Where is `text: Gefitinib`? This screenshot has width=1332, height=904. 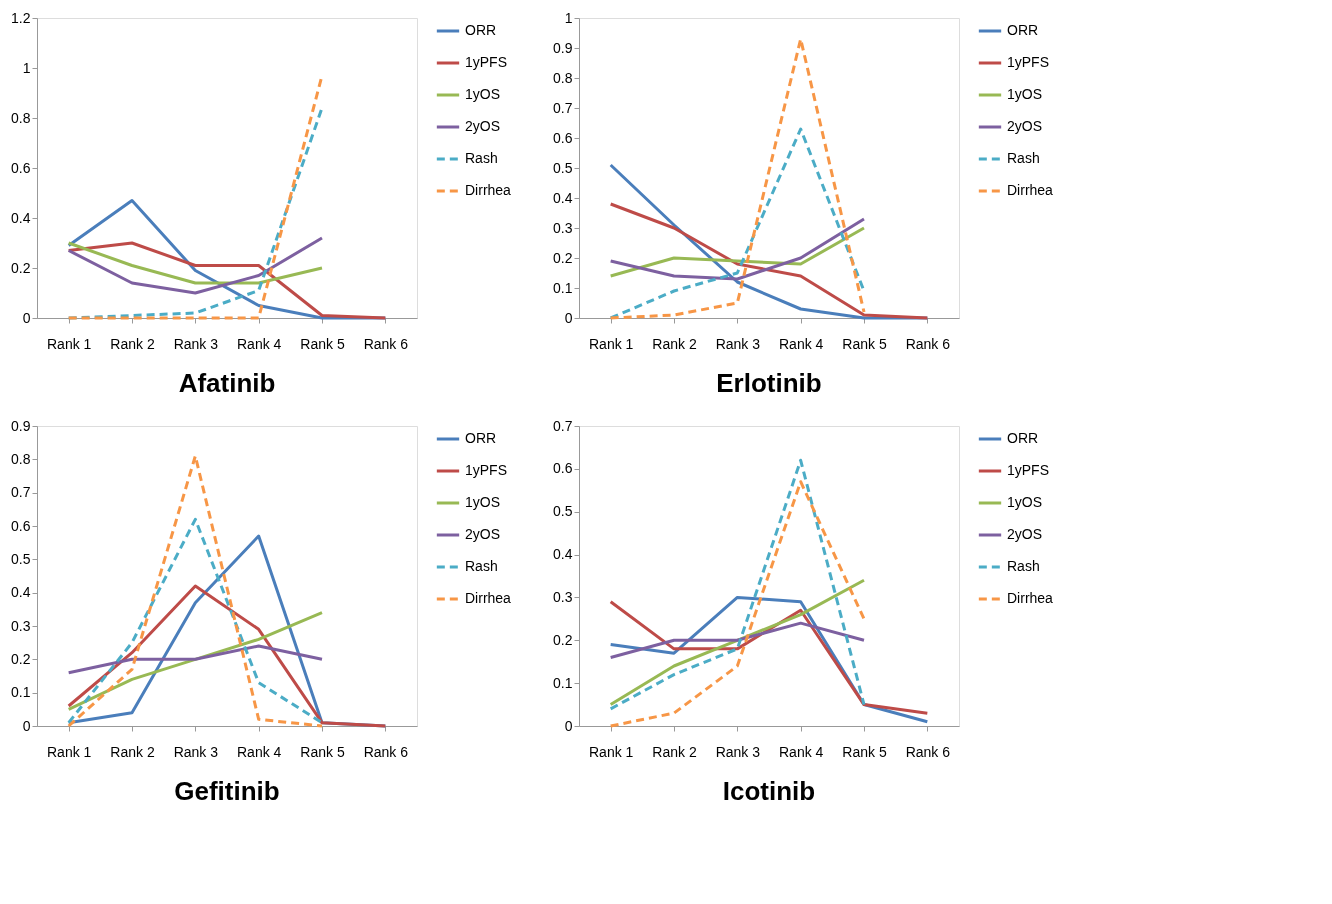 text: Gefitinib is located at coordinates (227, 791).